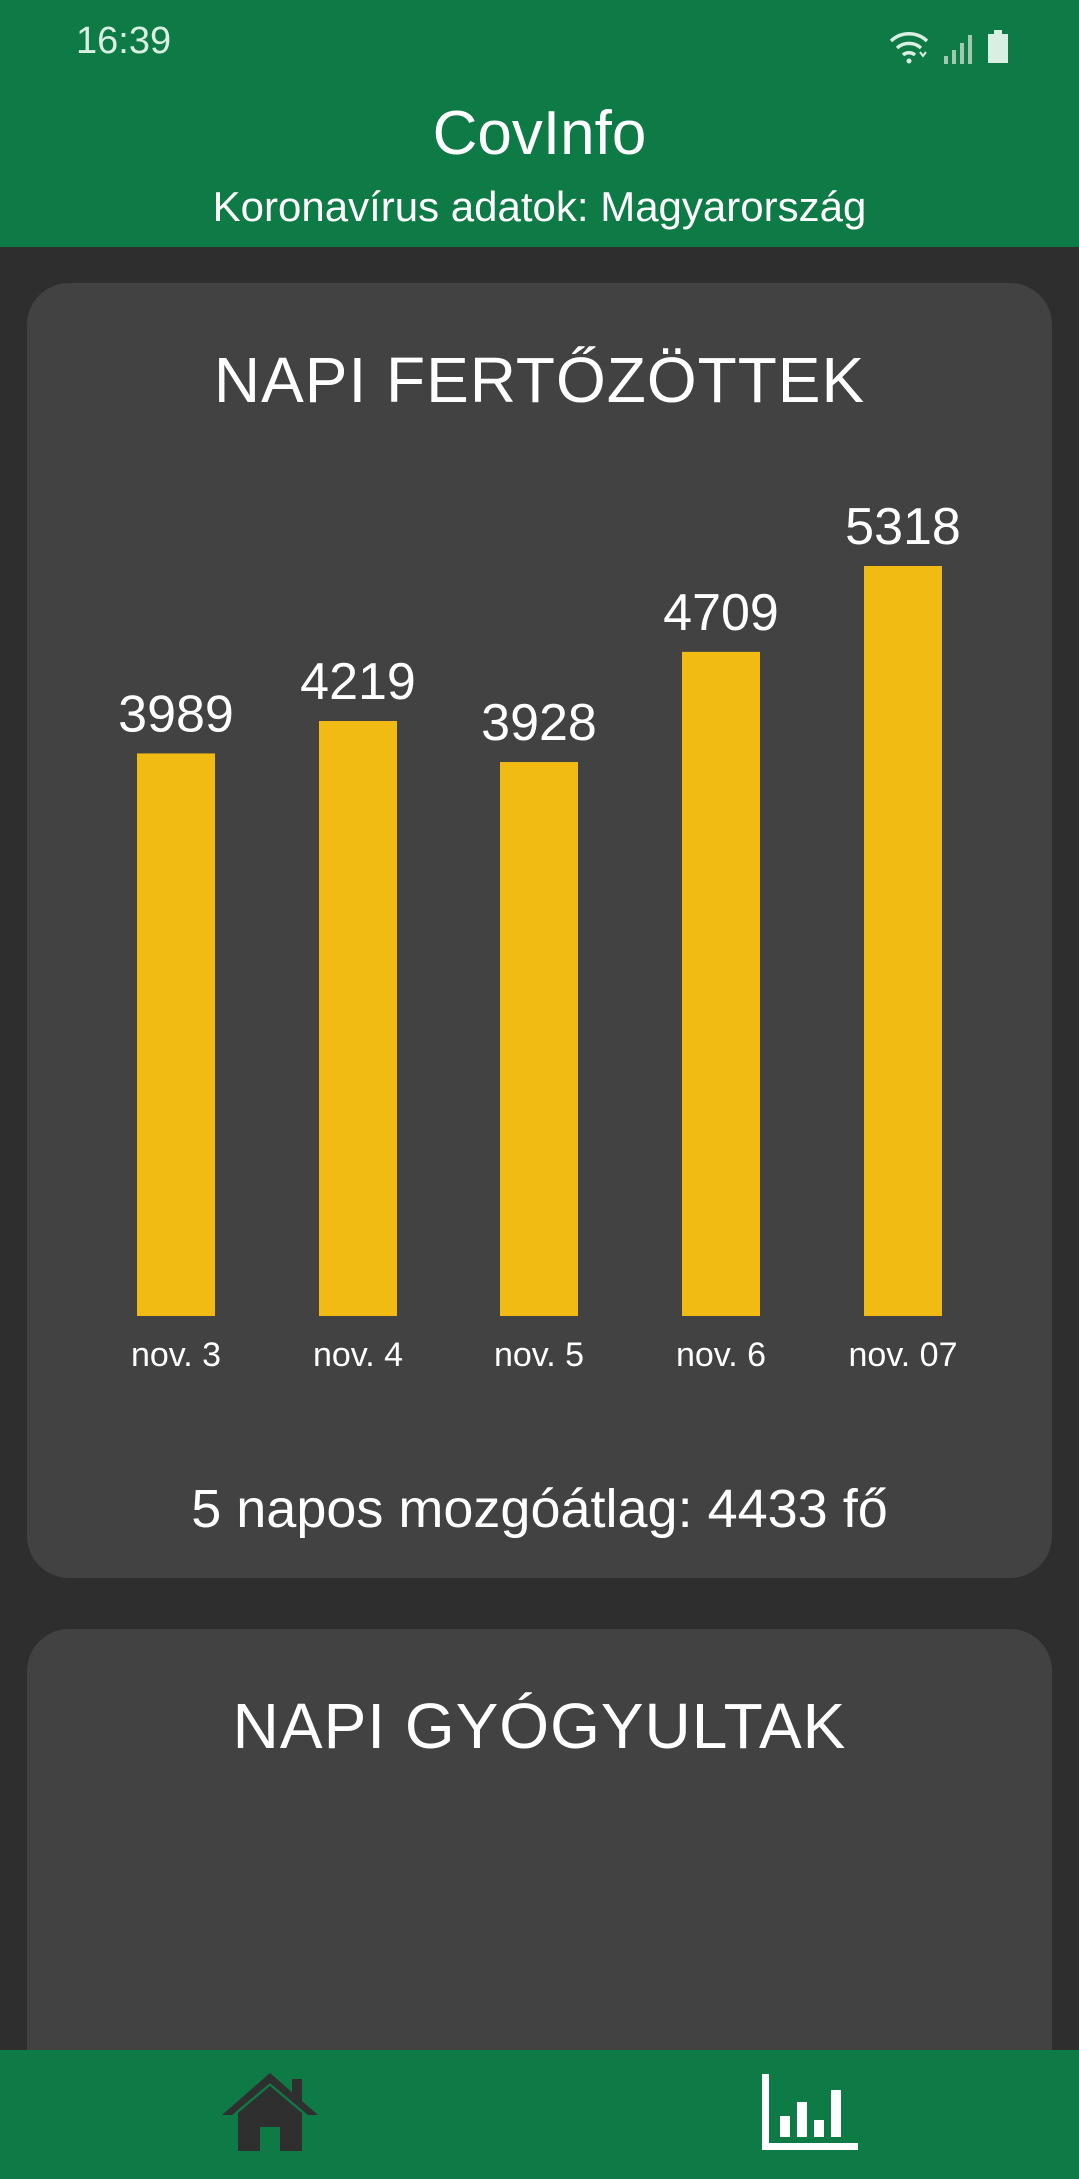 The width and height of the screenshot is (1079, 2179). I want to click on battery-icon, so click(998, 47).